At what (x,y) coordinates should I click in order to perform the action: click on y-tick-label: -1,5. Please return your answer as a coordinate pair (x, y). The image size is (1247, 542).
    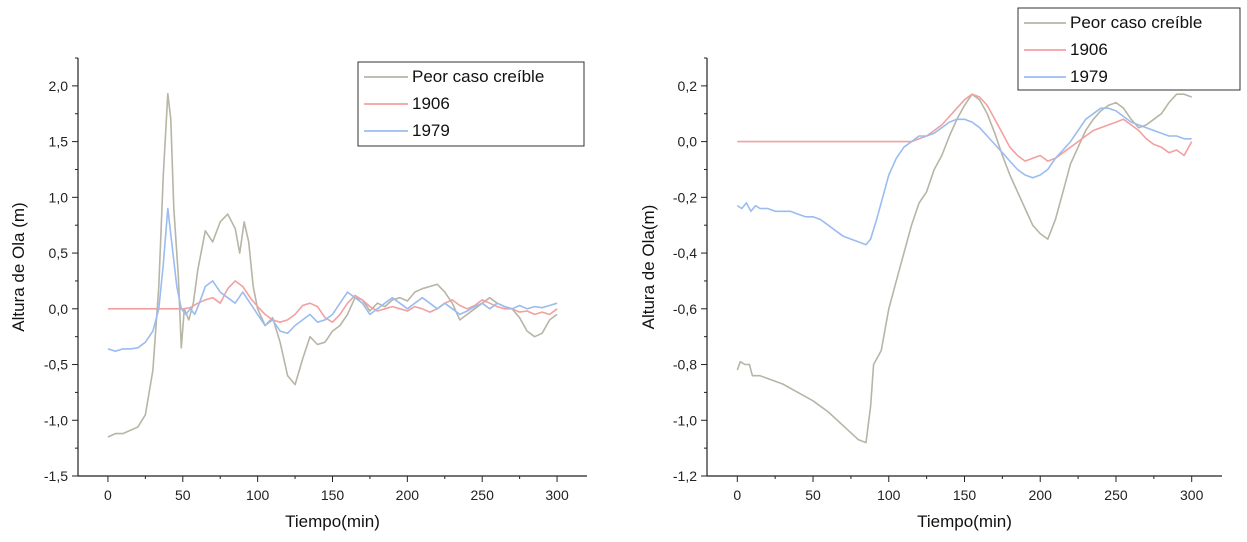
    Looking at the image, I should click on (56, 476).